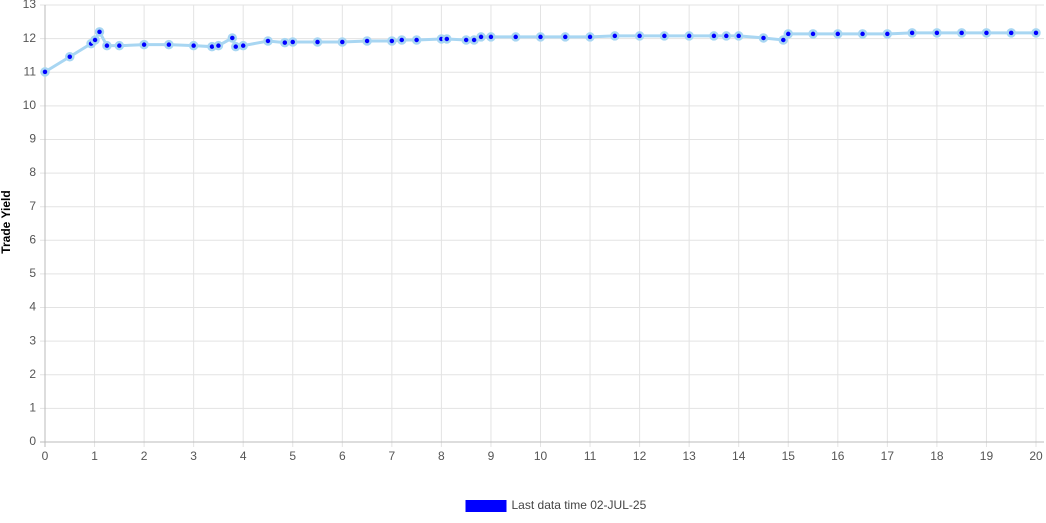 Image resolution: width=1046 pixels, height=523 pixels. What do you see at coordinates (640, 456) in the screenshot?
I see `x-tick-label: 12` at bounding box center [640, 456].